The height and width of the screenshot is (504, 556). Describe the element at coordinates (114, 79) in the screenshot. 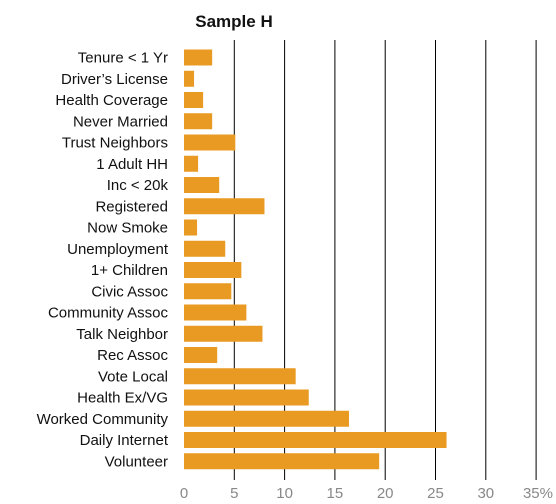

I see `category-label: Driver’s License` at that location.